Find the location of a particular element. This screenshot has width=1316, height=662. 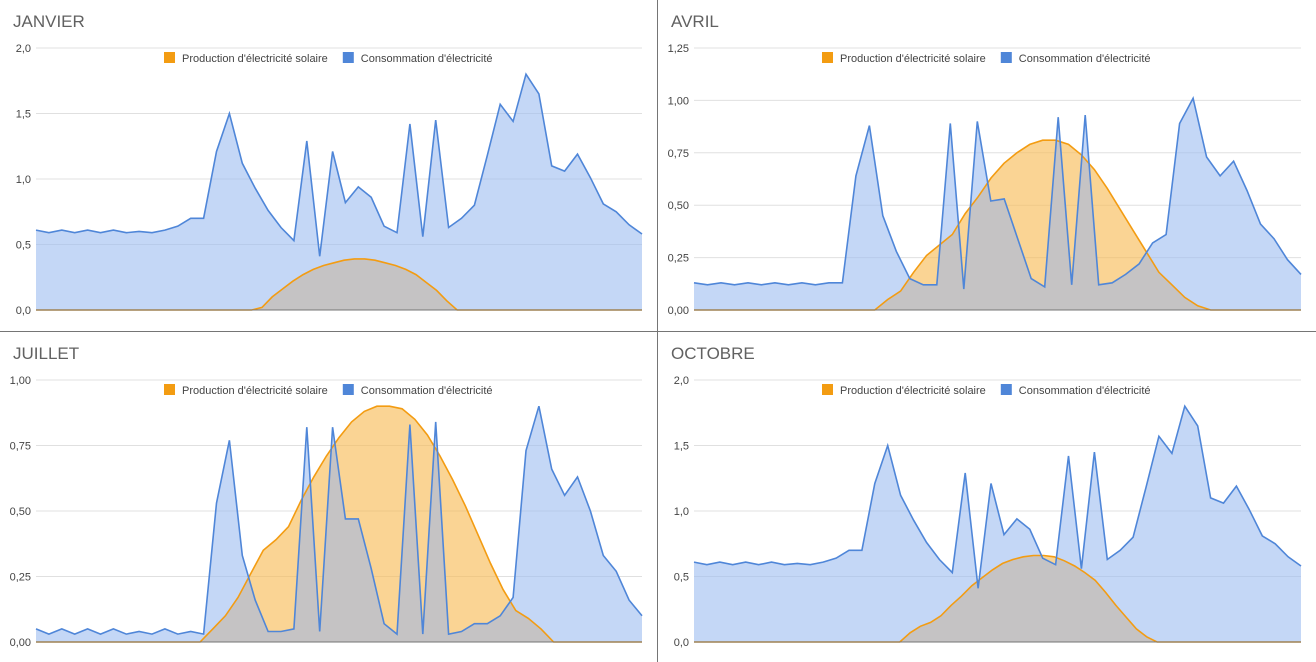

y-tick-label: 1,25 is located at coordinates (678, 49).